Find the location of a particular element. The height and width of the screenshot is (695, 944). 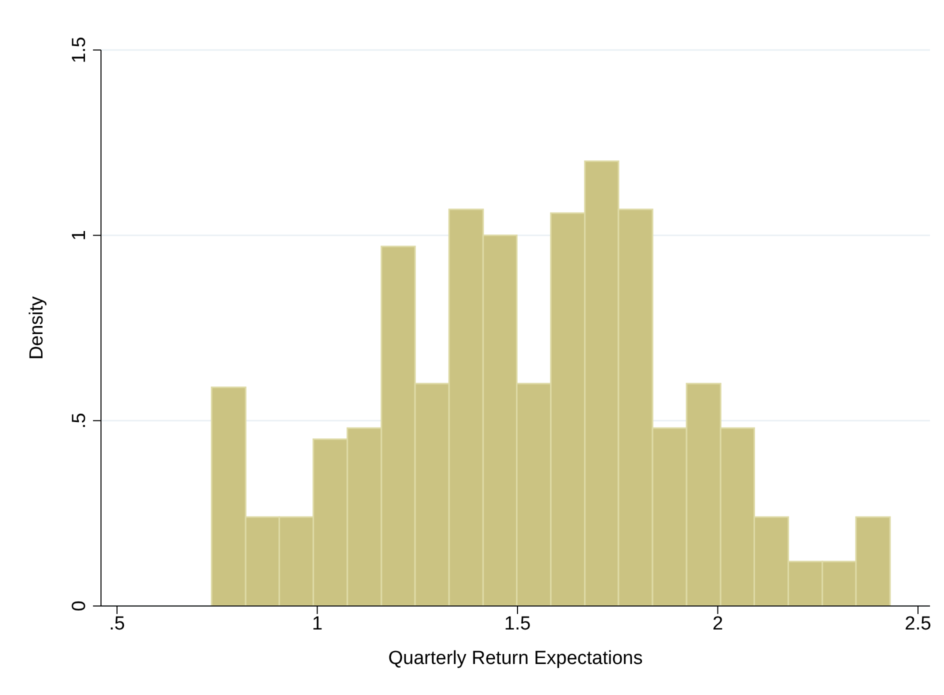

x-tick-label: 1.5 is located at coordinates (517, 623).